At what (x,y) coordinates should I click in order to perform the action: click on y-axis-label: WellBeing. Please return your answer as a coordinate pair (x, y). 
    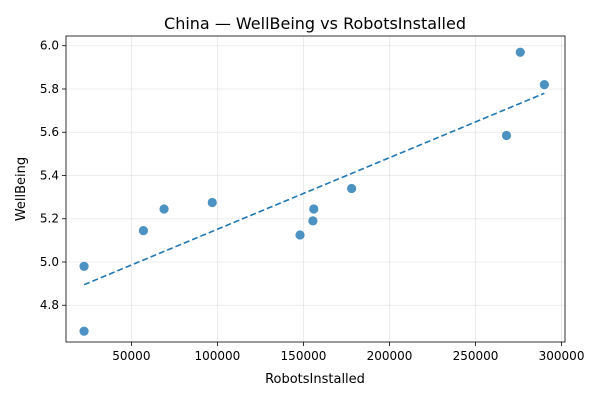
    Looking at the image, I should click on (21, 189).